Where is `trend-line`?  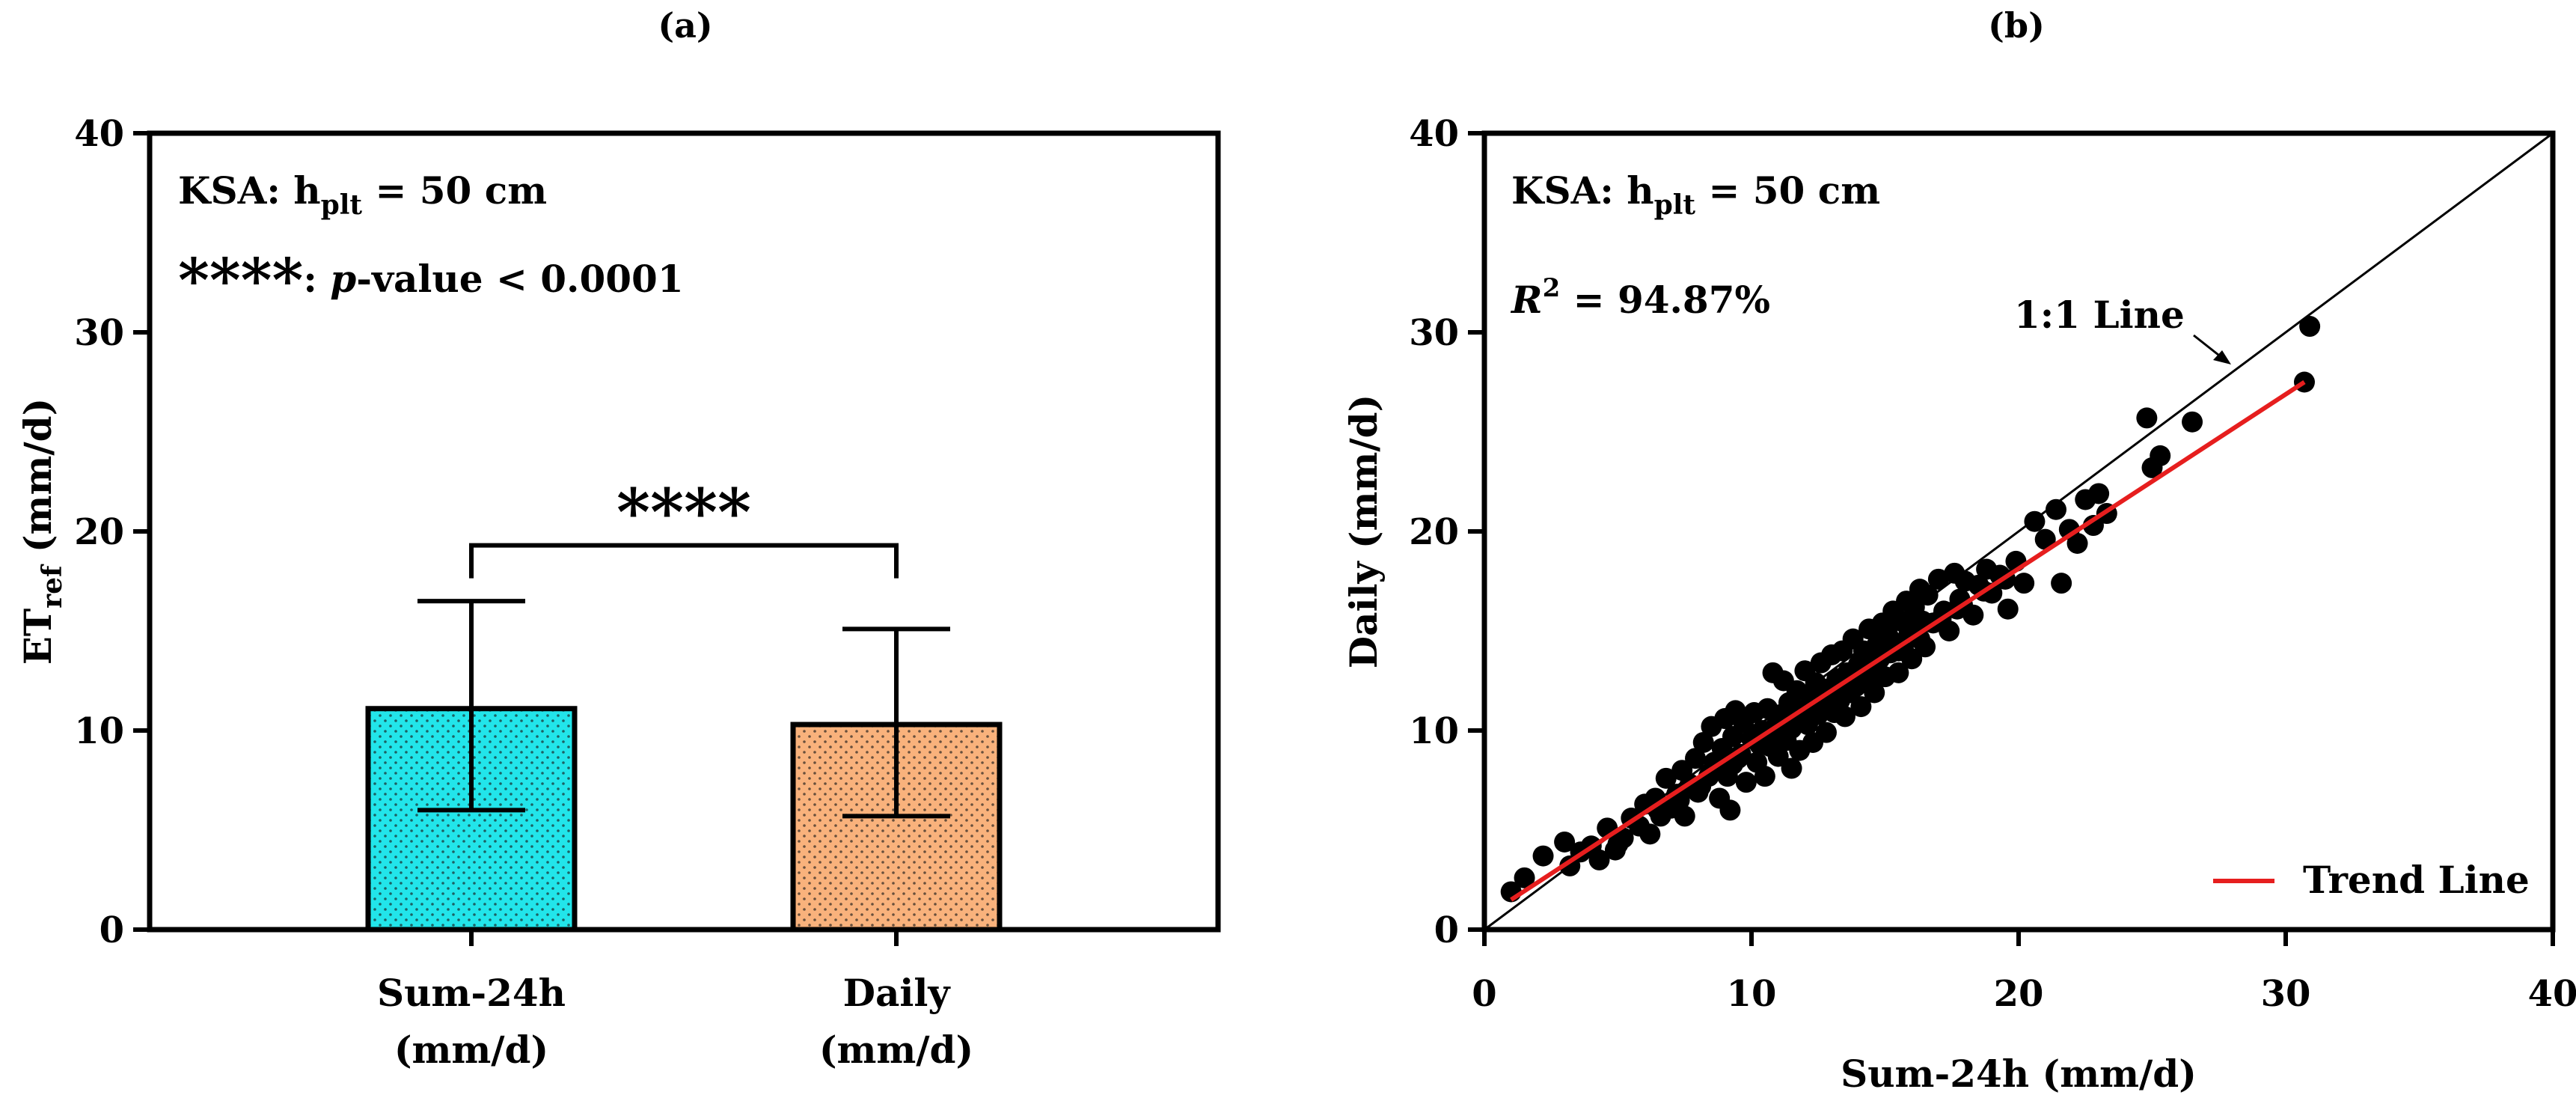
trend-line is located at coordinates (1908, 640).